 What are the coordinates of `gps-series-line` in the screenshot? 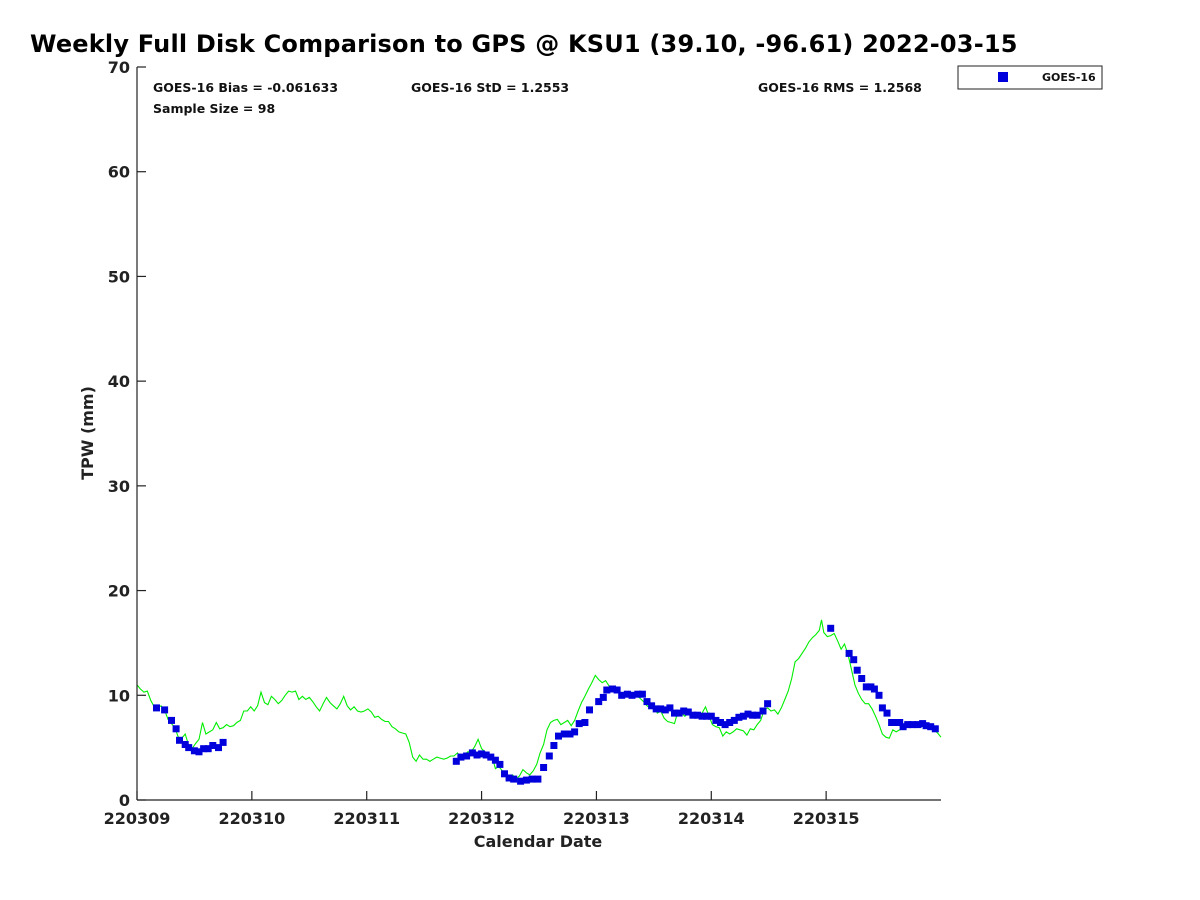 It's located at (539, 699).